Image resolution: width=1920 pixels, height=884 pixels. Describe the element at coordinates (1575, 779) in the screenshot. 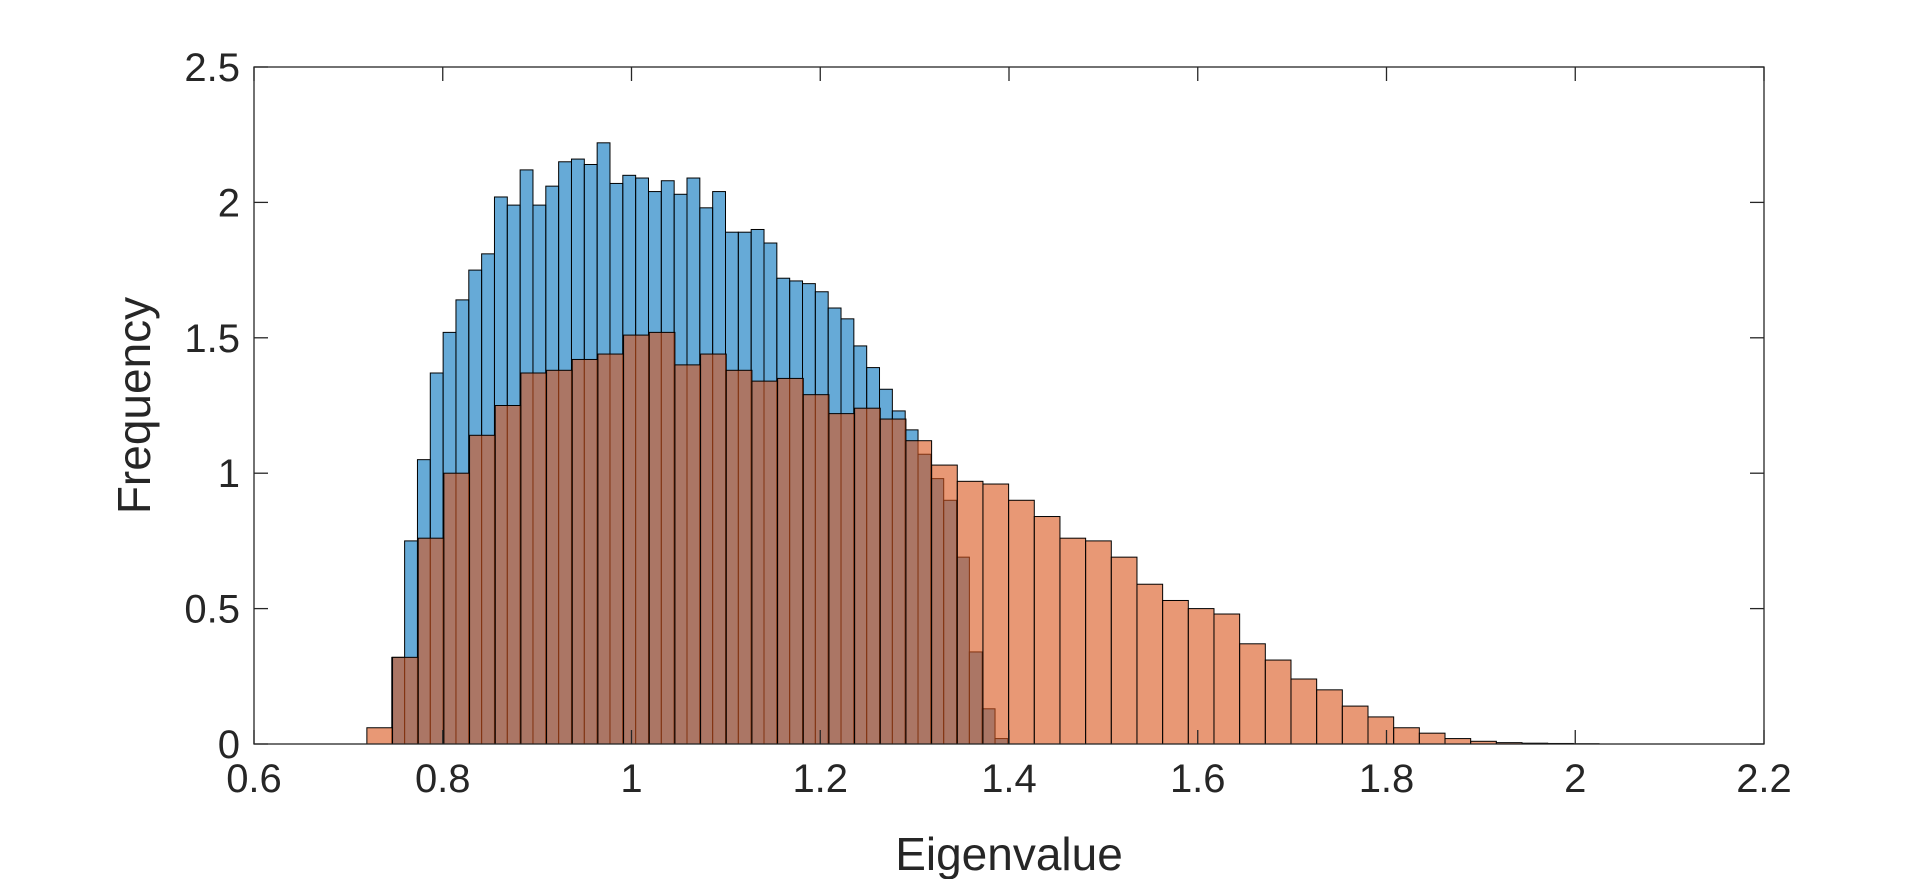

I see `x-tick-label: 2` at that location.